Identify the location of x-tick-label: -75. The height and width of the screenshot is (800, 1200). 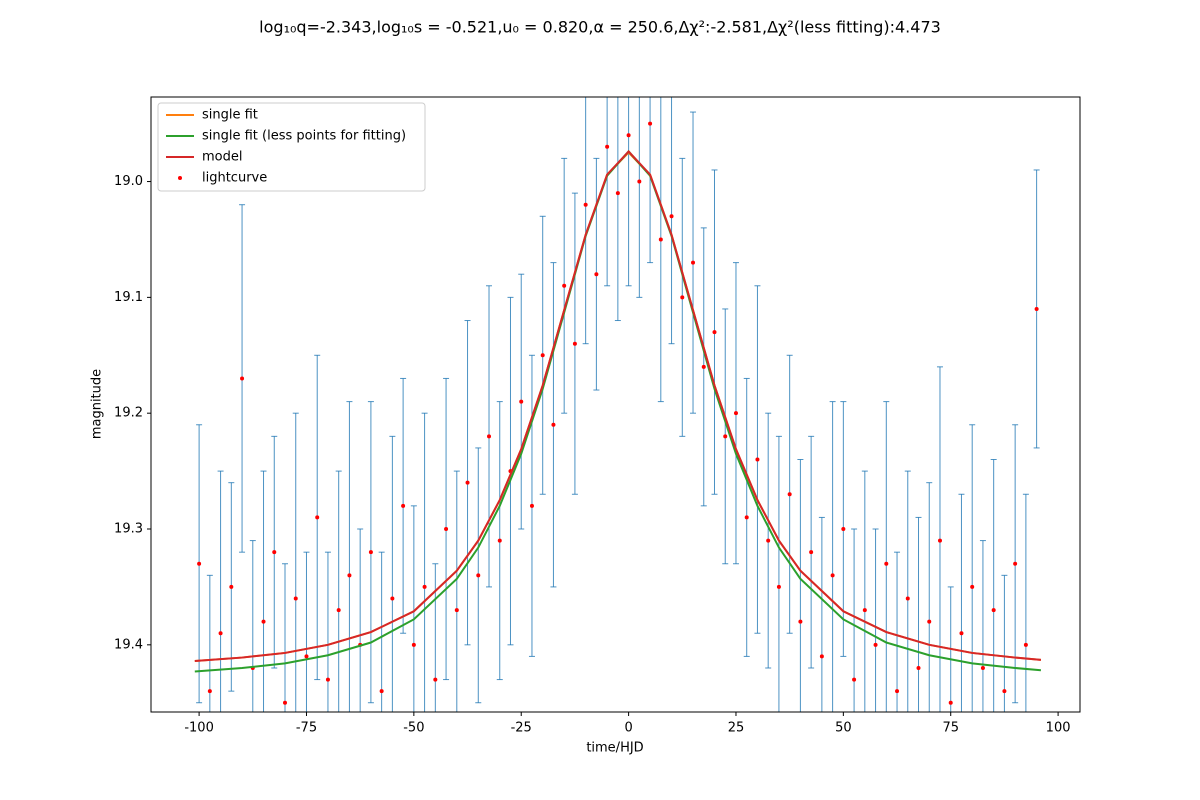
(306, 728).